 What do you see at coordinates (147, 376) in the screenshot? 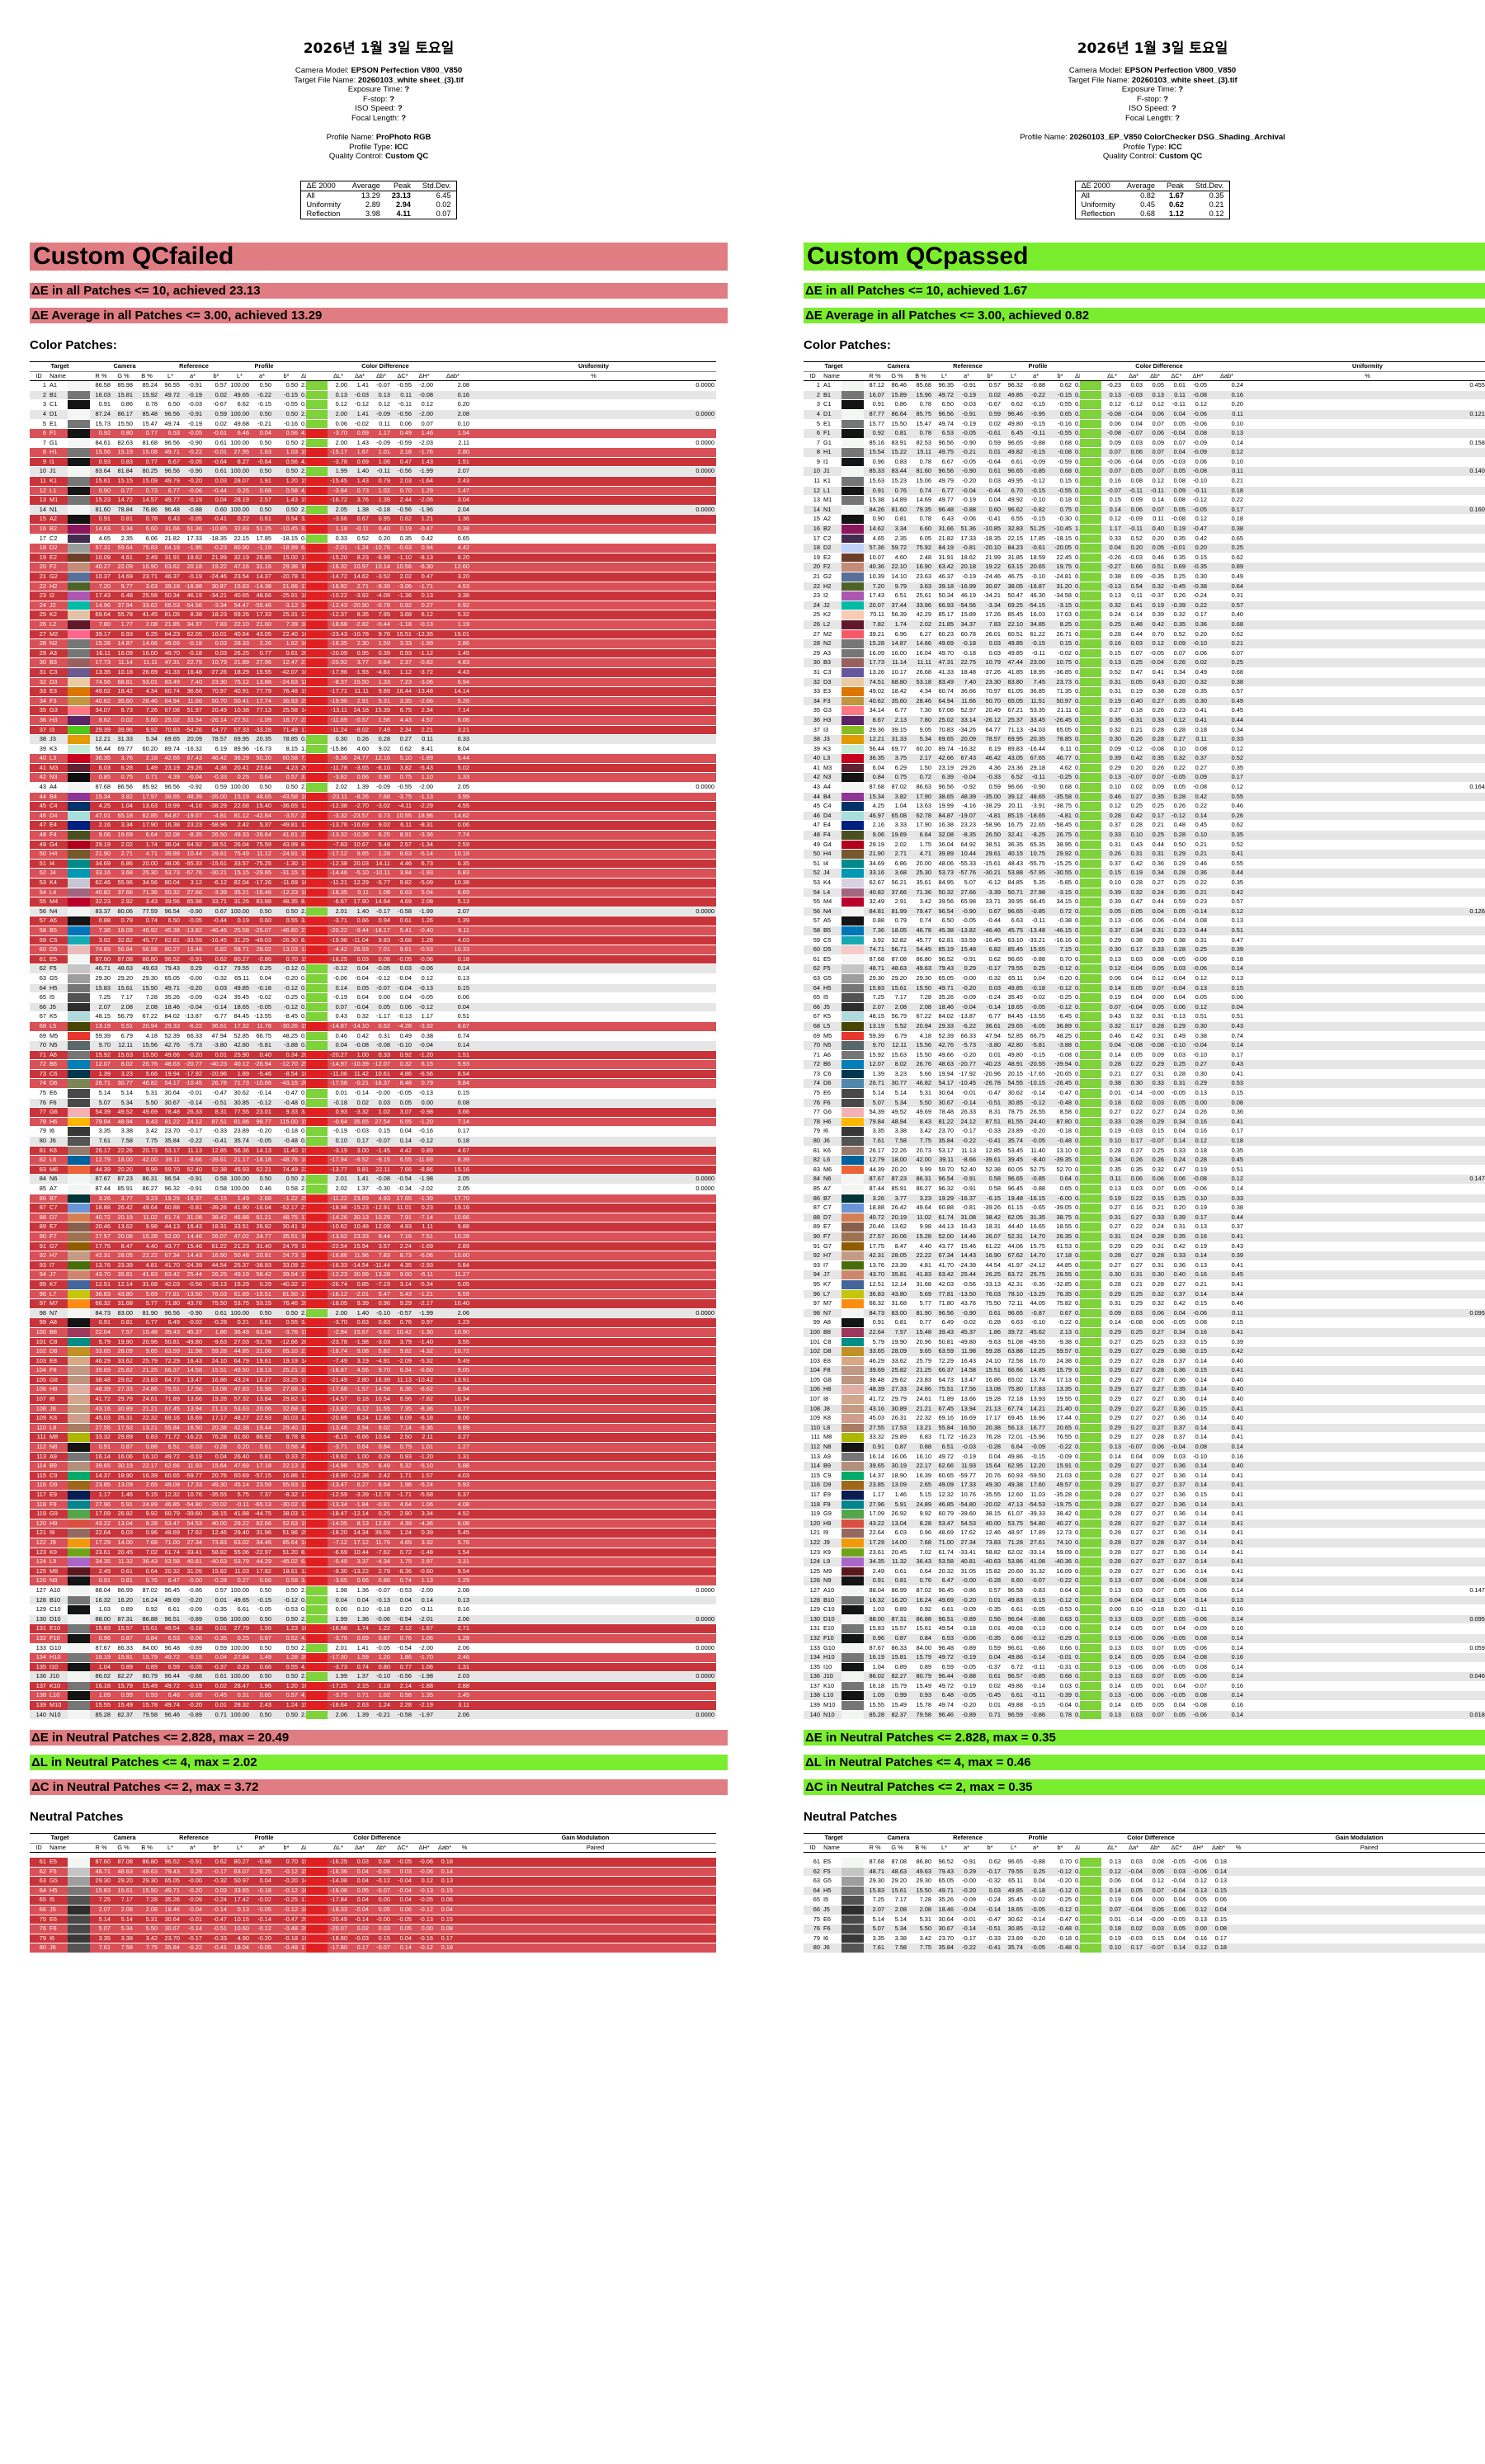
I see `column-header: B %` at bounding box center [147, 376].